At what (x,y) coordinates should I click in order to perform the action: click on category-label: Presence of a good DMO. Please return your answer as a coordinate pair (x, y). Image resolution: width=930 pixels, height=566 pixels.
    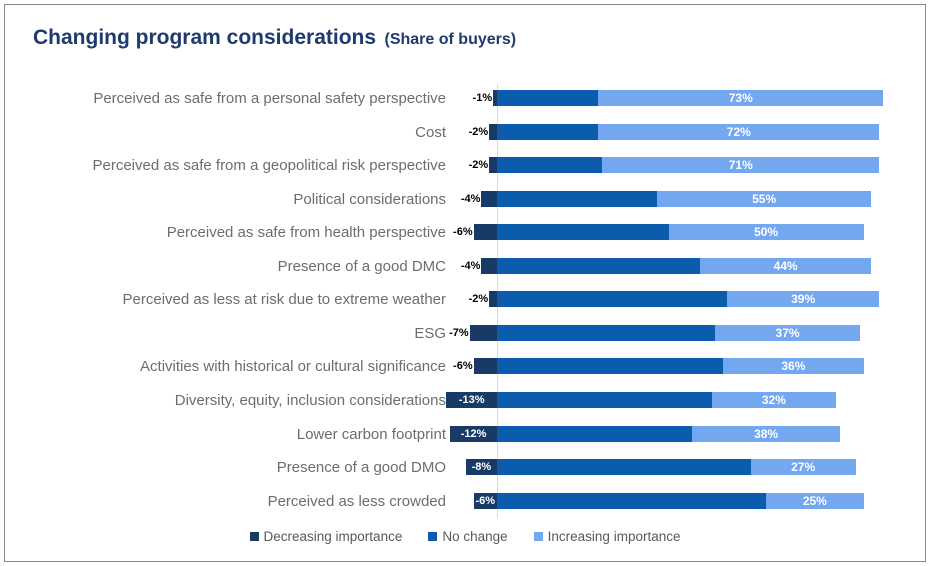
    Looking at the image, I should click on (361, 468).